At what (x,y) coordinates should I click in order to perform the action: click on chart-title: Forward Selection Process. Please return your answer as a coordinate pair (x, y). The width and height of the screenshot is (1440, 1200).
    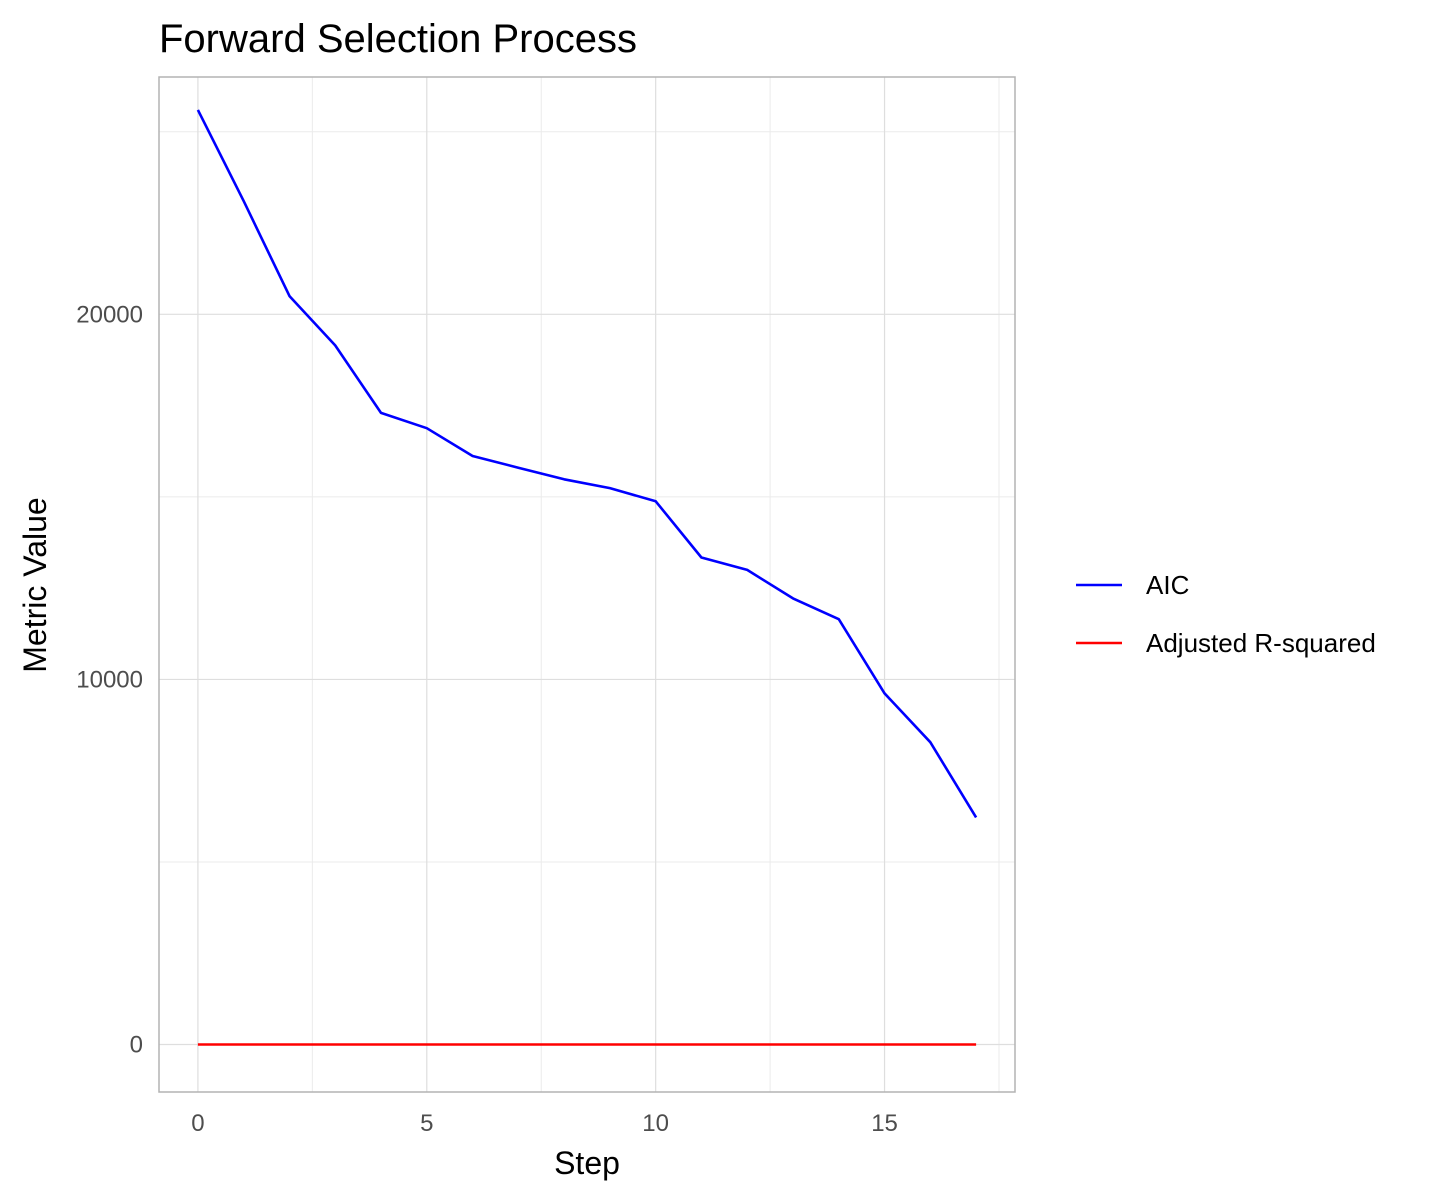
    Looking at the image, I should click on (398, 39).